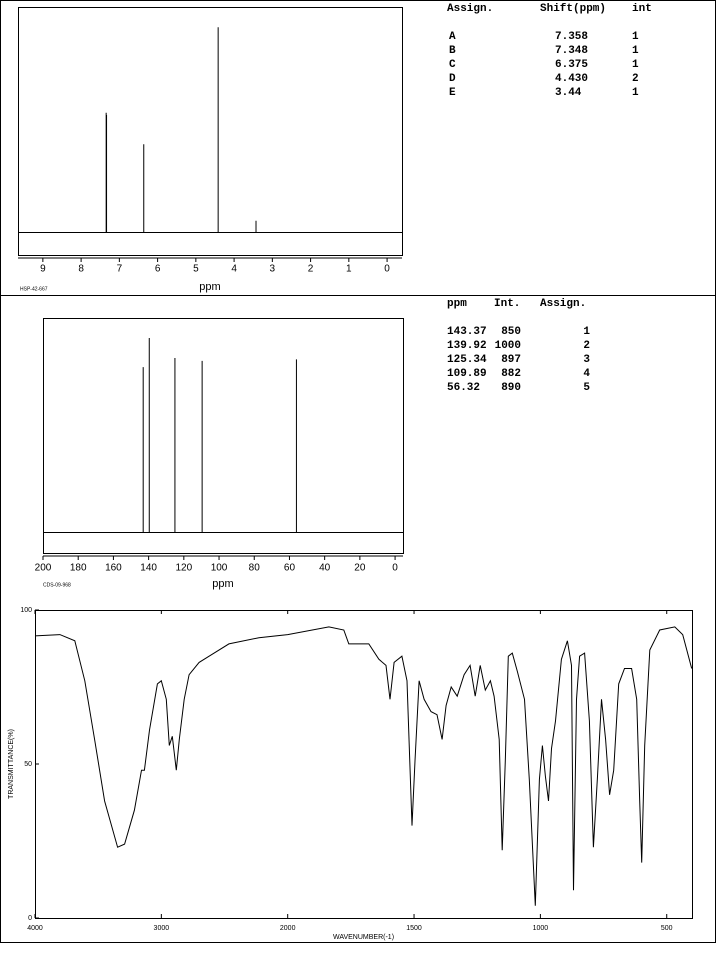 The image size is (716, 959). I want to click on spectrum-code: HSP-42-667, so click(34, 289).